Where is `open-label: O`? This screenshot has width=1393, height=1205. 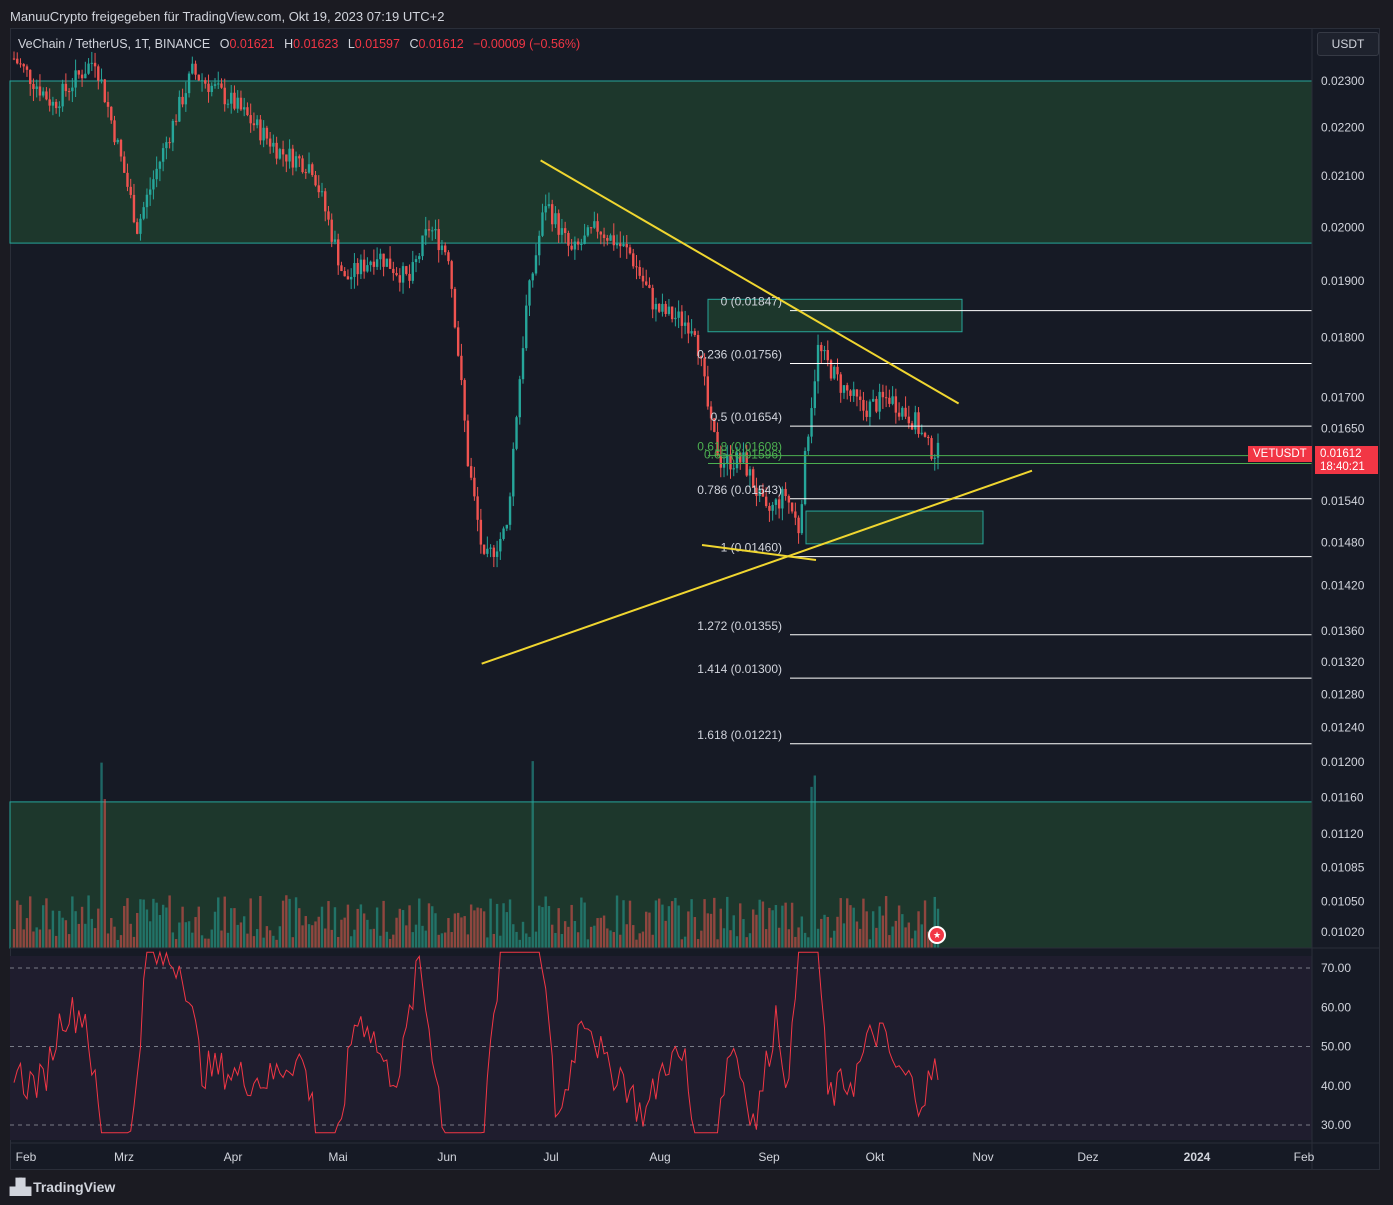 open-label: O is located at coordinates (224, 44).